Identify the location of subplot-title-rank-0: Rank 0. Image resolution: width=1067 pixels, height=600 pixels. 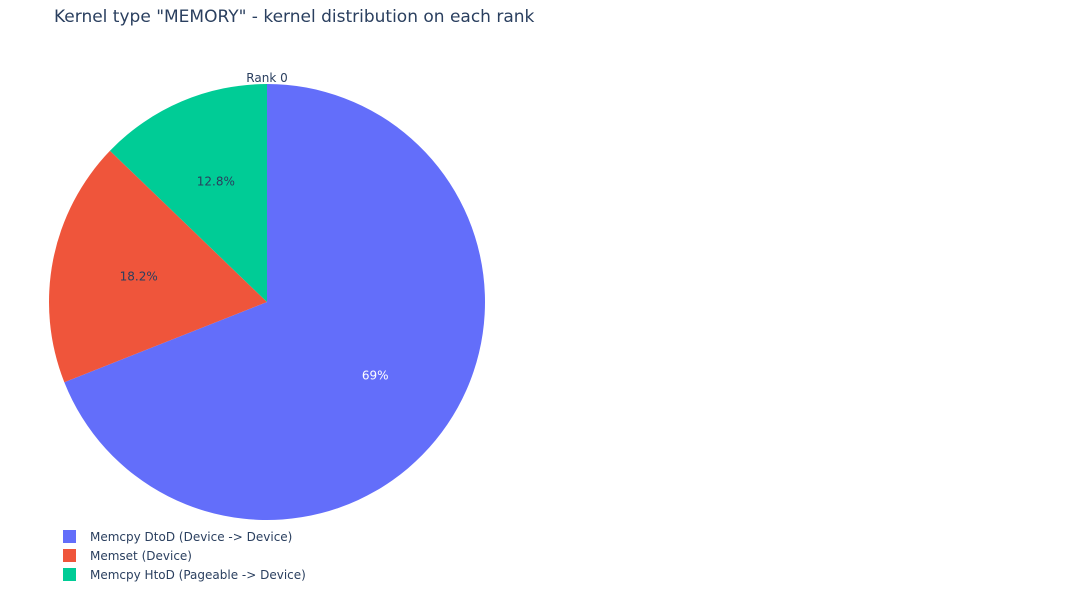
(266, 78).